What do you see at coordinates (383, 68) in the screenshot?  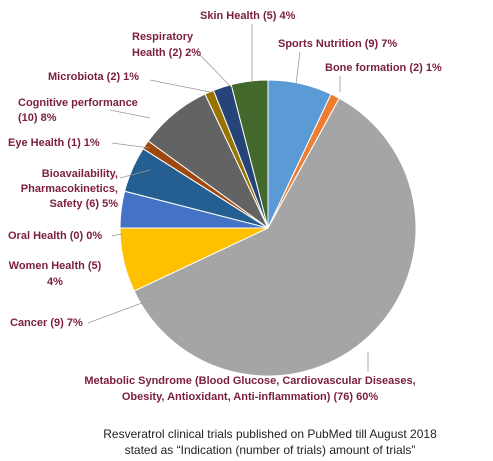 I see `slice-label: Bone formation (2) 1%` at bounding box center [383, 68].